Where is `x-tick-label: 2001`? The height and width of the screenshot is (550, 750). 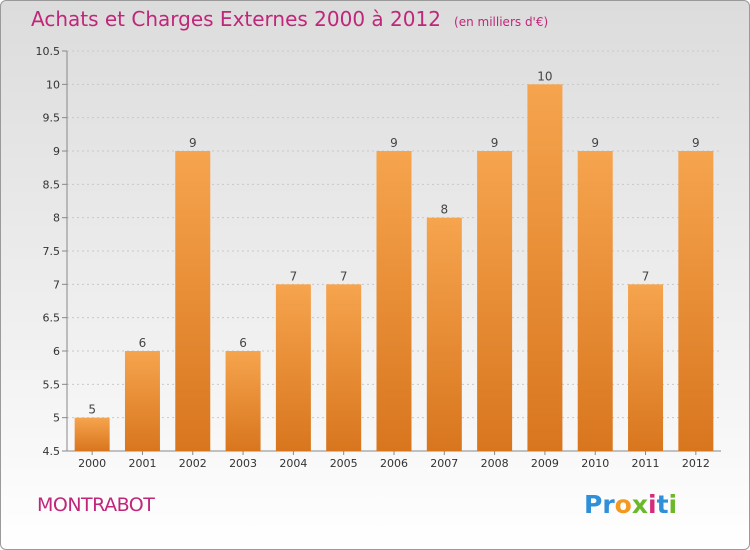
x-tick-label: 2001 is located at coordinates (142, 463).